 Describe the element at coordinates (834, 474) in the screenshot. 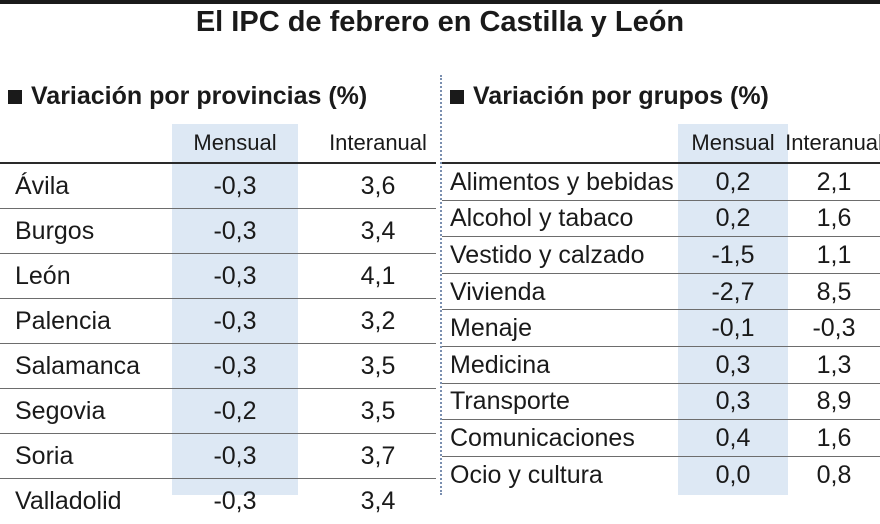

I see `interanual-value: 0,8` at that location.